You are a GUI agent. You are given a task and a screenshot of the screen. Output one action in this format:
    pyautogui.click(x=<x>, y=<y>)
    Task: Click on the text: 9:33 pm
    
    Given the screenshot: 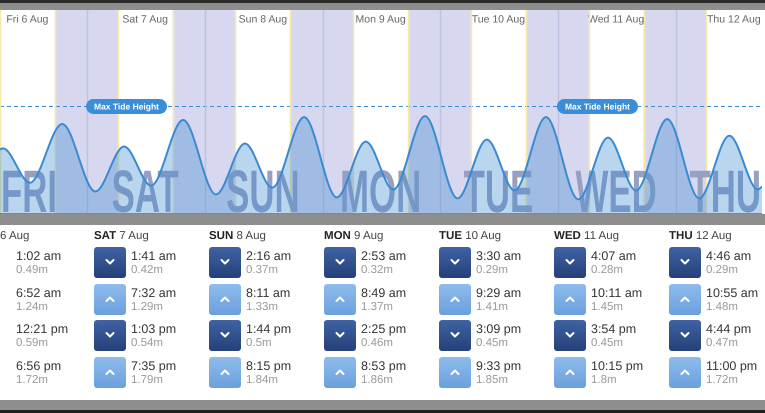 What is the action you would take?
    pyautogui.click(x=499, y=366)
    